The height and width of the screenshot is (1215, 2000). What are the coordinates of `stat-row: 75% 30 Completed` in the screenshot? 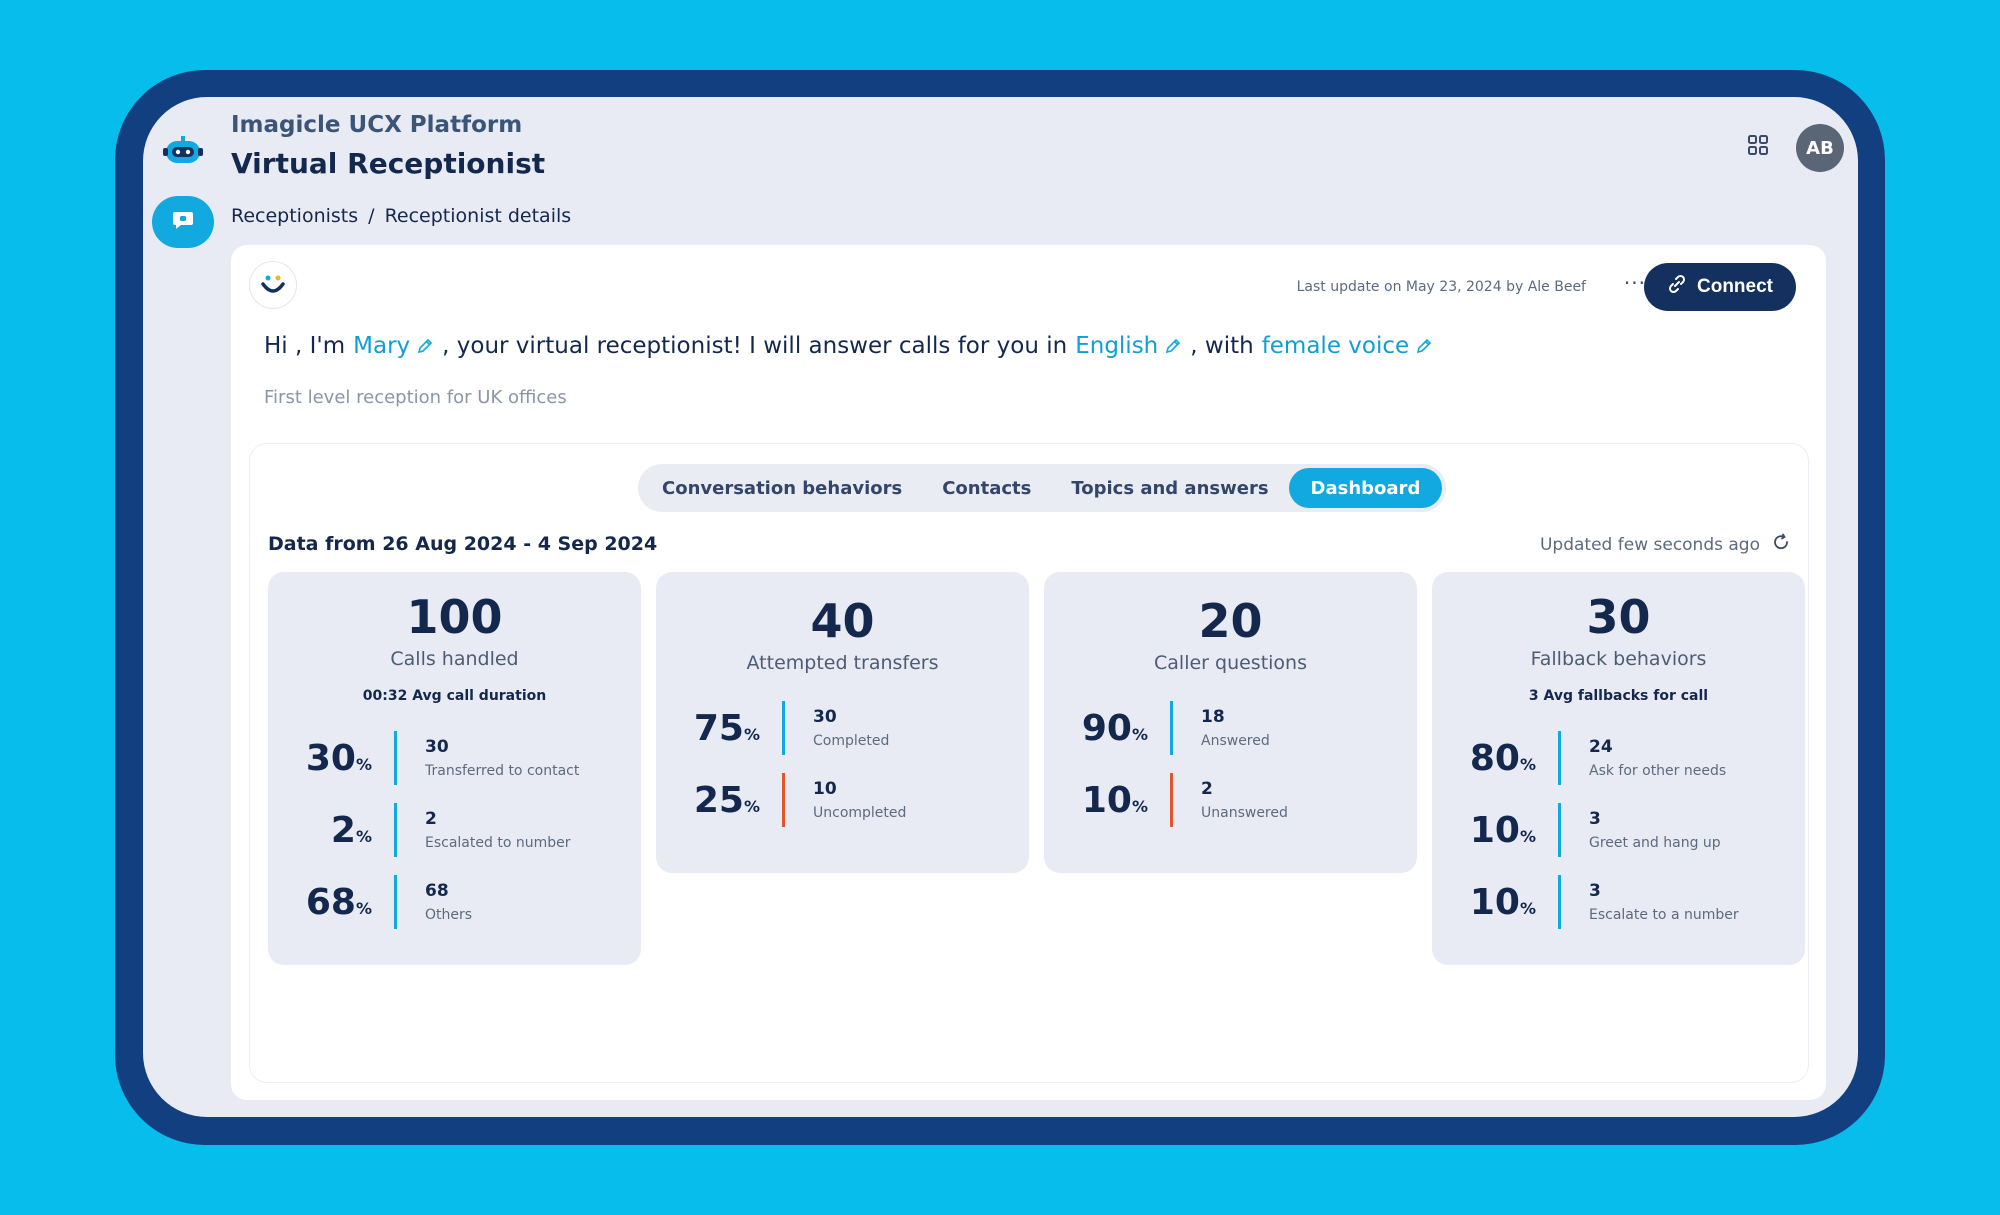 It's located at (842, 728).